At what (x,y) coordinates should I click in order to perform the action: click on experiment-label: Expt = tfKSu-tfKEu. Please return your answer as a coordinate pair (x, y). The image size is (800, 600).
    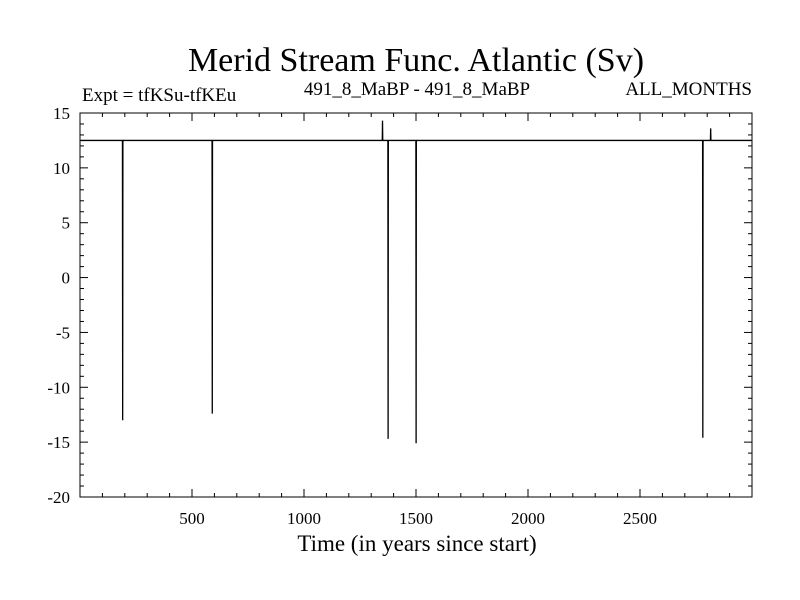
    Looking at the image, I should click on (159, 95).